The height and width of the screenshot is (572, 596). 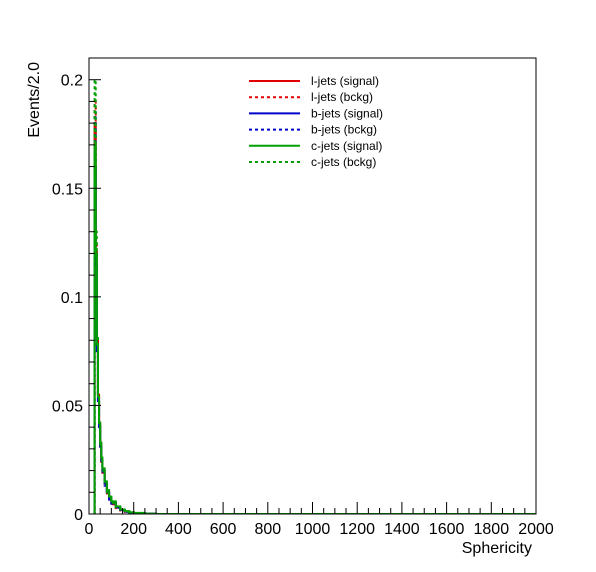 I want to click on y-tick-label-3: 0.15, so click(x=67, y=189).